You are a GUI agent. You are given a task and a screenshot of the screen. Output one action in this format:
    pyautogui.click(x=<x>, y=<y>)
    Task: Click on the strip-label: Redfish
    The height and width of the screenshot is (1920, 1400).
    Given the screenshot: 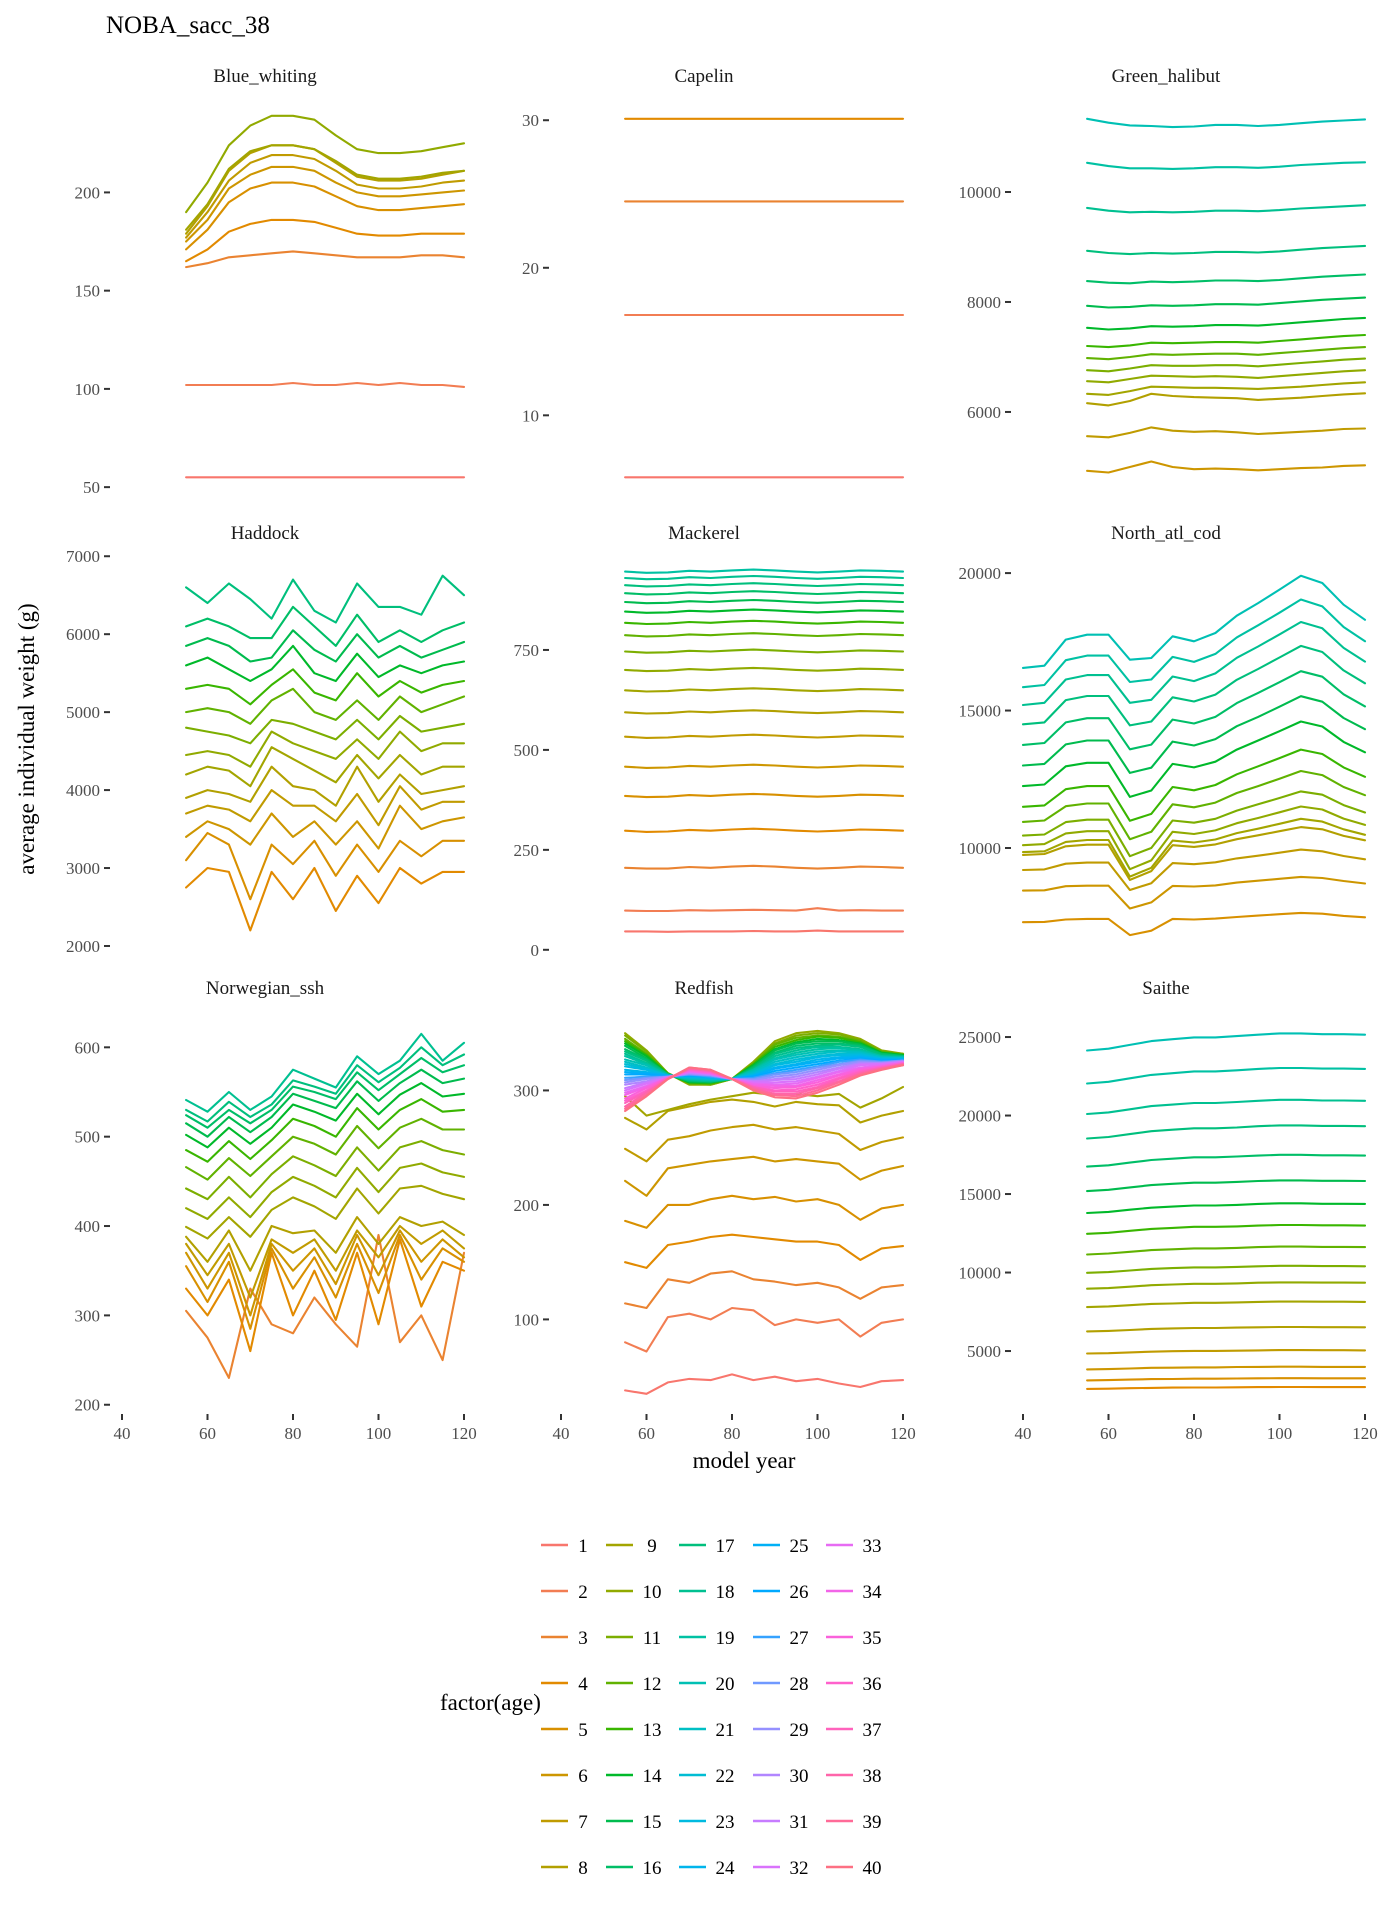 What is the action you would take?
    pyautogui.click(x=704, y=988)
    